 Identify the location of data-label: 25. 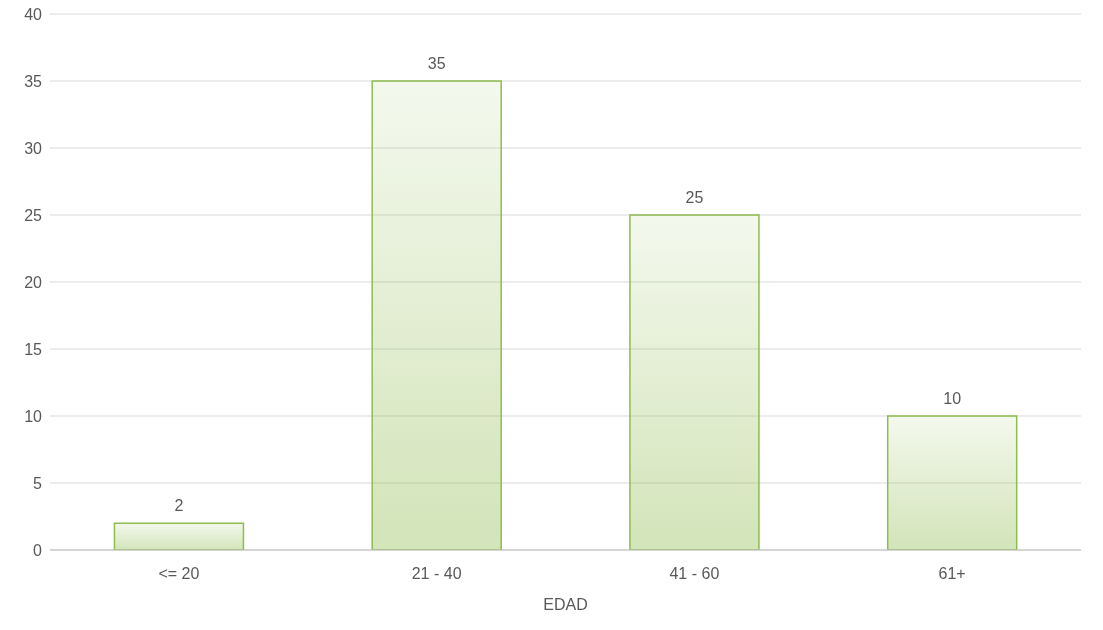
(694, 197).